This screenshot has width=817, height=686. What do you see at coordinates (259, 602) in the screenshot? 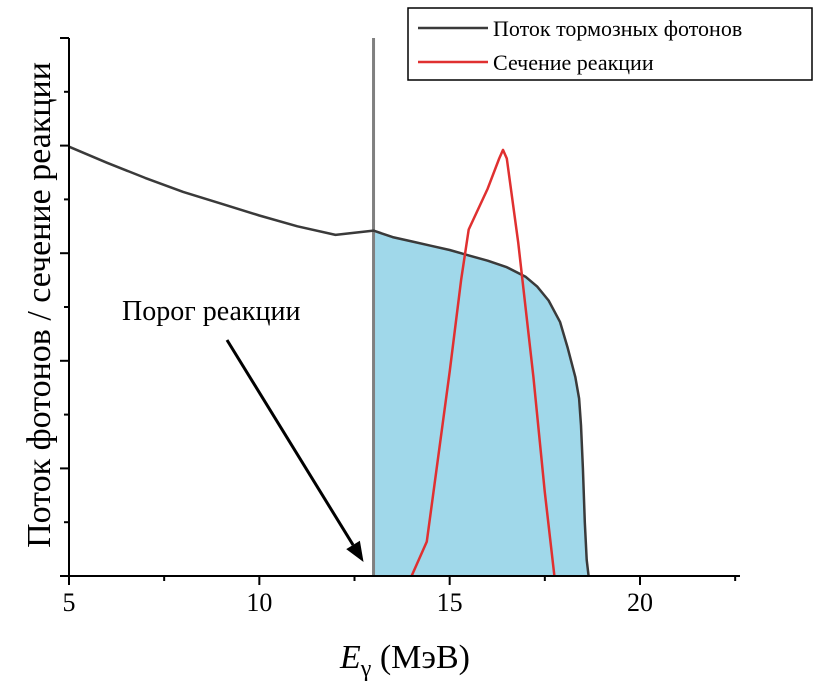
I see `x-tick-label: 10` at bounding box center [259, 602].